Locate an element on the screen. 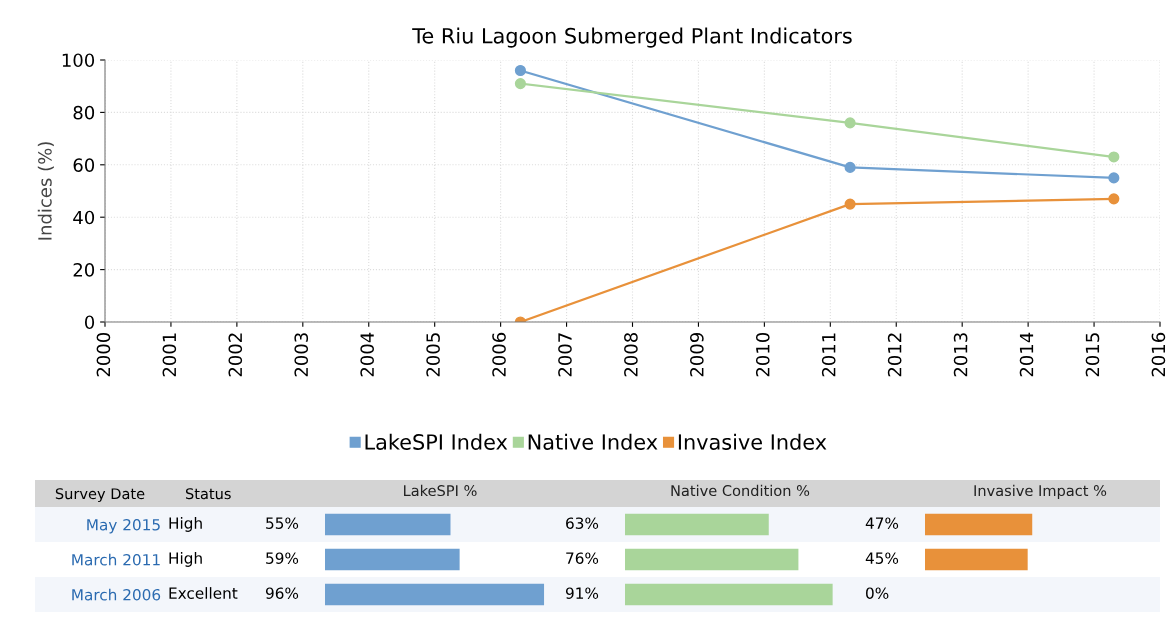  data-label: 59% is located at coordinates (282, 558).